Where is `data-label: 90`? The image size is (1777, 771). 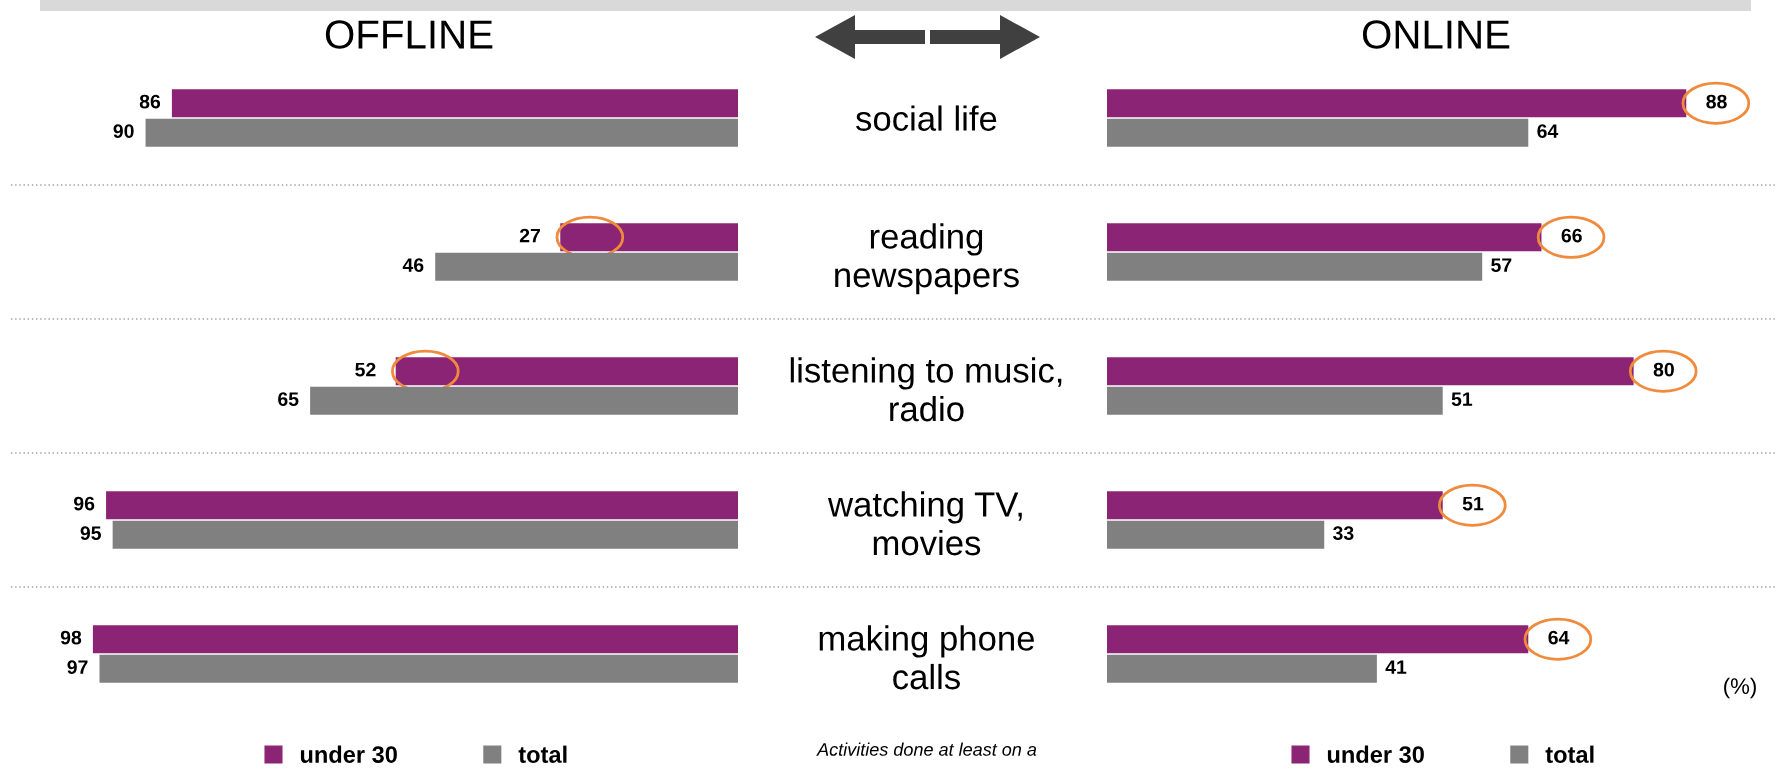 data-label: 90 is located at coordinates (123, 131).